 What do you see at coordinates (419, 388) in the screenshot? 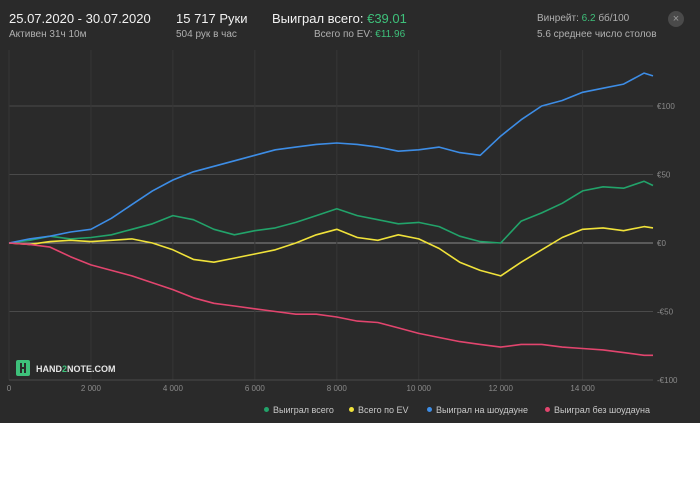
I see `x-tick-label: 10 000` at bounding box center [419, 388].